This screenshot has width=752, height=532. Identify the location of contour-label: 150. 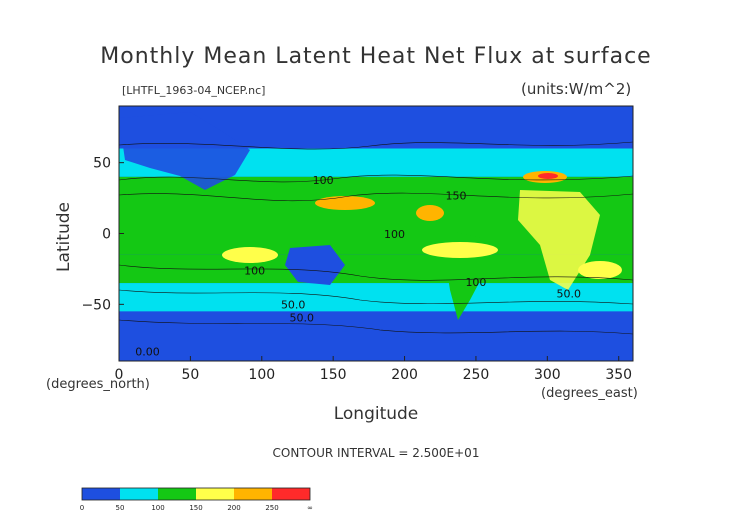
(455, 196).